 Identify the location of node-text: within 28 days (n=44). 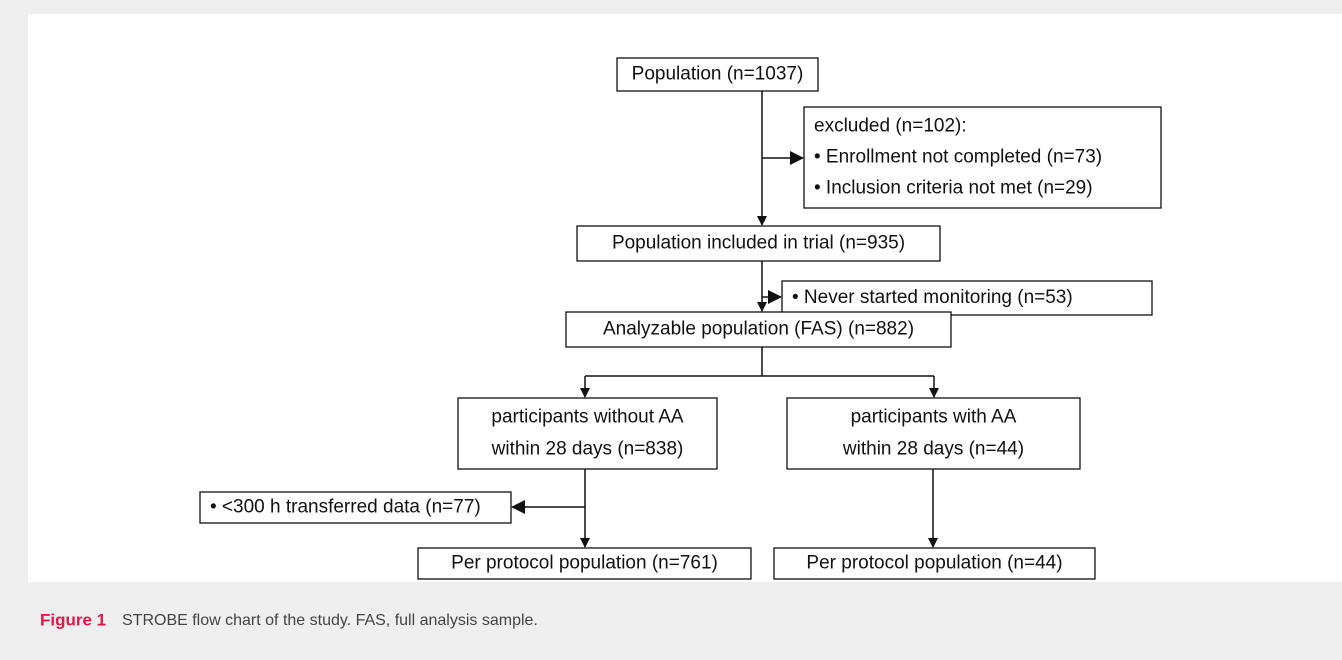
(933, 449).